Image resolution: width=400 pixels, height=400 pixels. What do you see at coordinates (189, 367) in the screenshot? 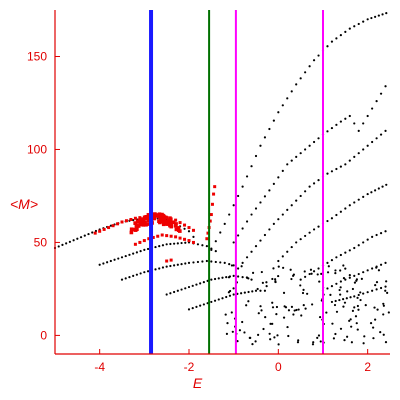
I see `x-tick-label: -2` at bounding box center [189, 367].